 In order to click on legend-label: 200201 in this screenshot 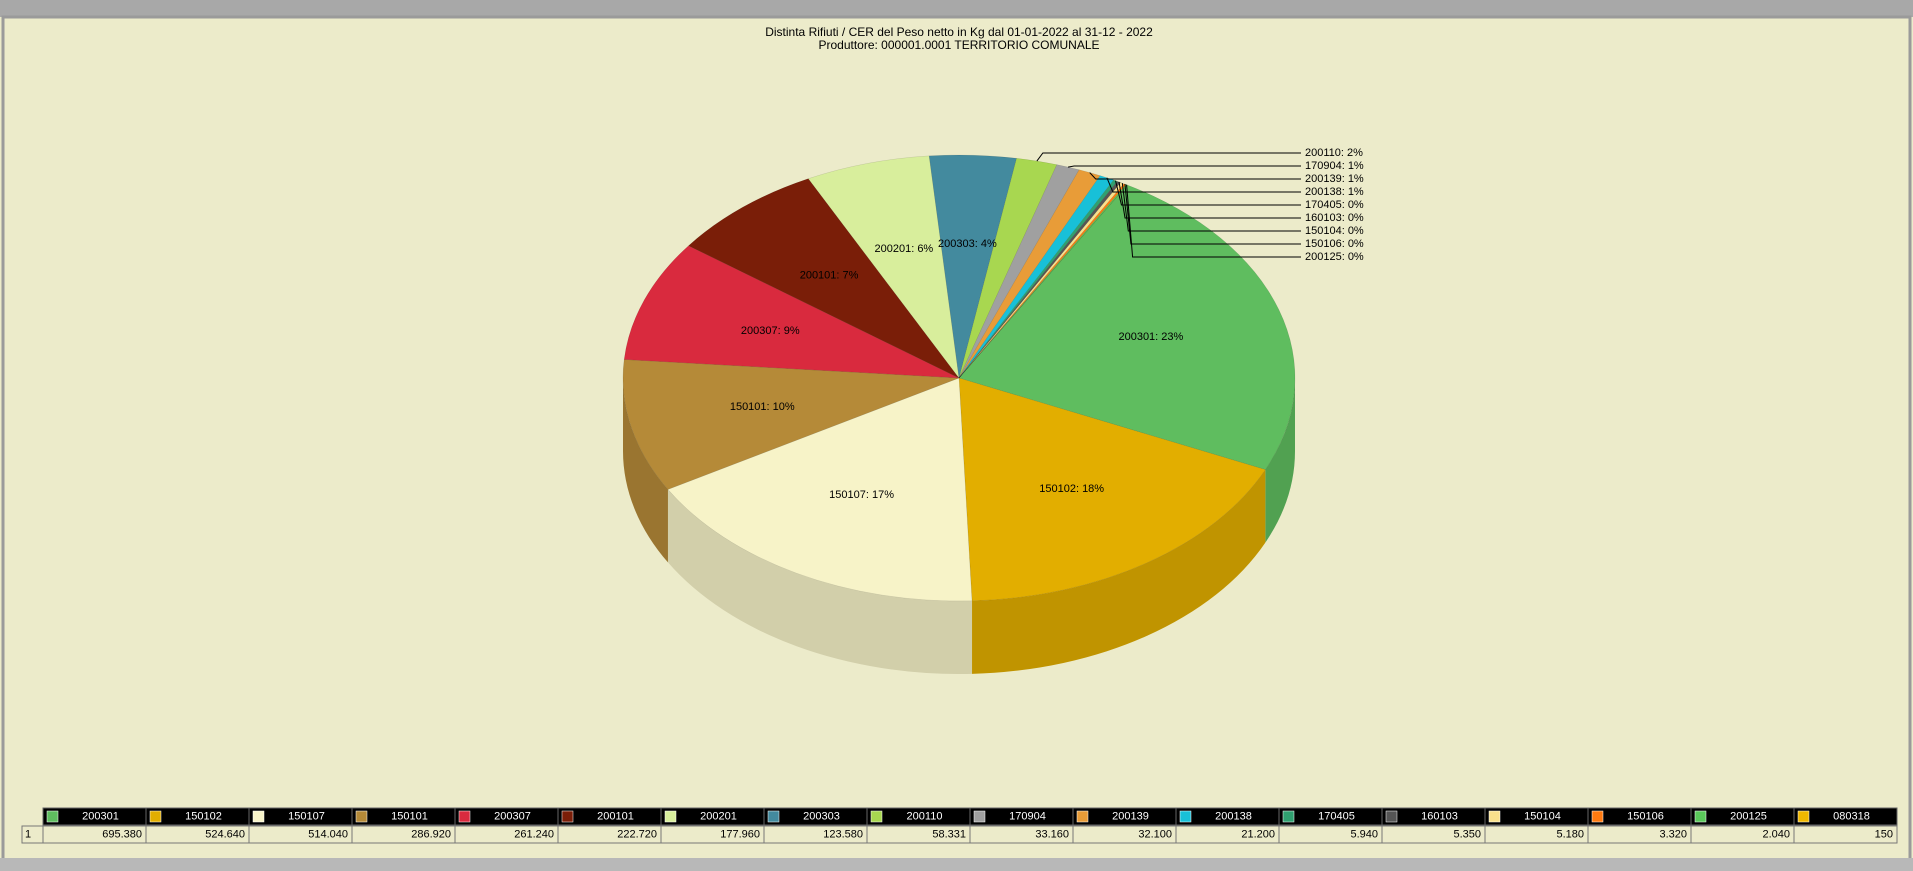, I will do `click(718, 816)`.